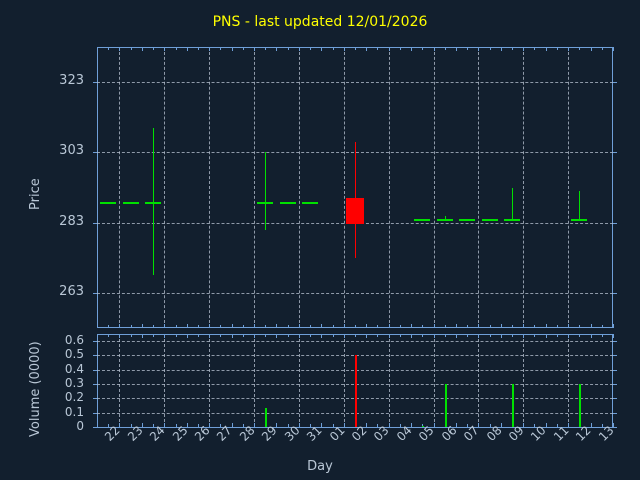  Describe the element at coordinates (74, 354) in the screenshot. I see `volume-axis-label: 0.5` at that location.